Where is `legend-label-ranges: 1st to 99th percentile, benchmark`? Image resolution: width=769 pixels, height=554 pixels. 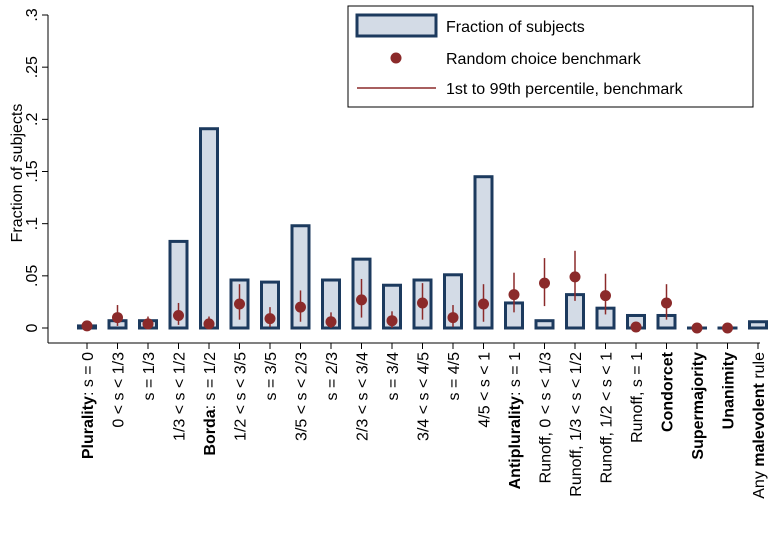
legend-label-ranges: 1st to 99th percentile, benchmark is located at coordinates (565, 89).